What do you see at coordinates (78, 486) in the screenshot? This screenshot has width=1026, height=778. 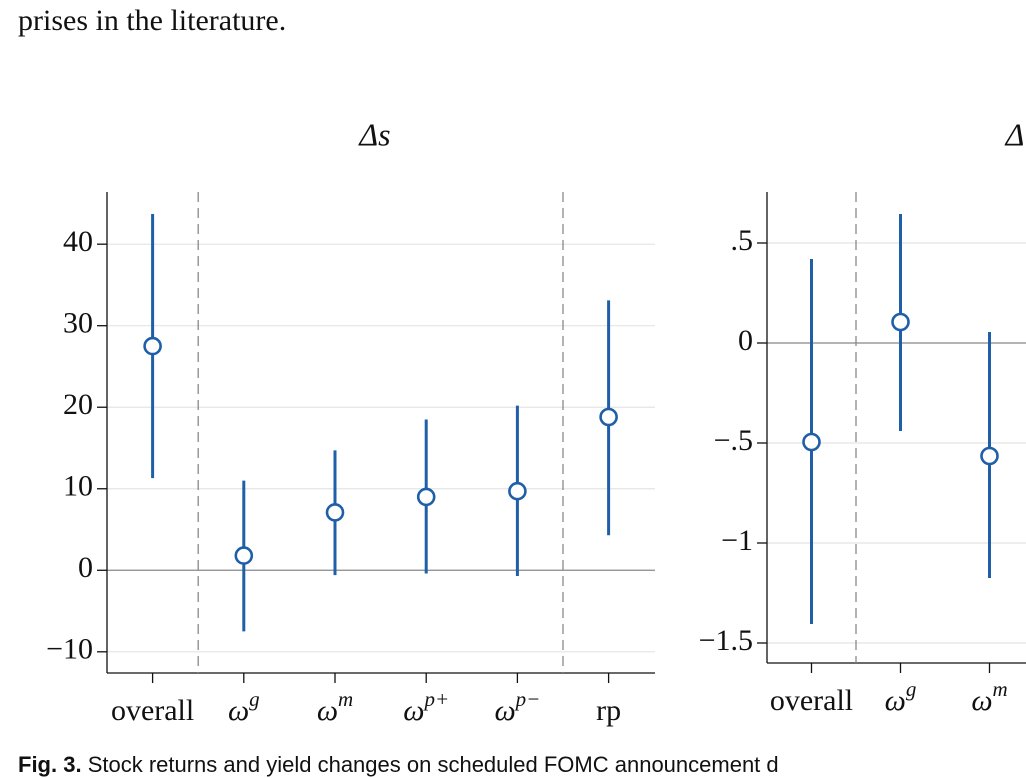 I see `y-tick-label: 10` at bounding box center [78, 486].